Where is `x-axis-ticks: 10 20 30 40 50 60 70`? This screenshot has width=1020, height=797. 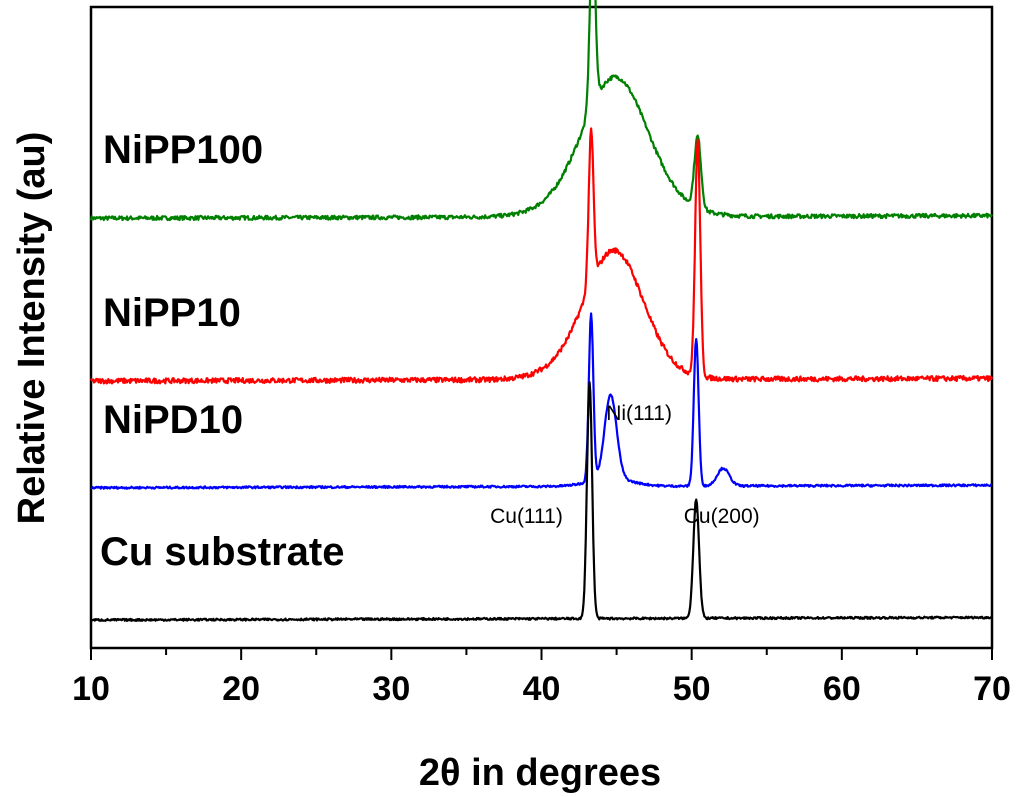
x-axis-ticks: 10 20 30 40 50 60 70 is located at coordinates (541, 678).